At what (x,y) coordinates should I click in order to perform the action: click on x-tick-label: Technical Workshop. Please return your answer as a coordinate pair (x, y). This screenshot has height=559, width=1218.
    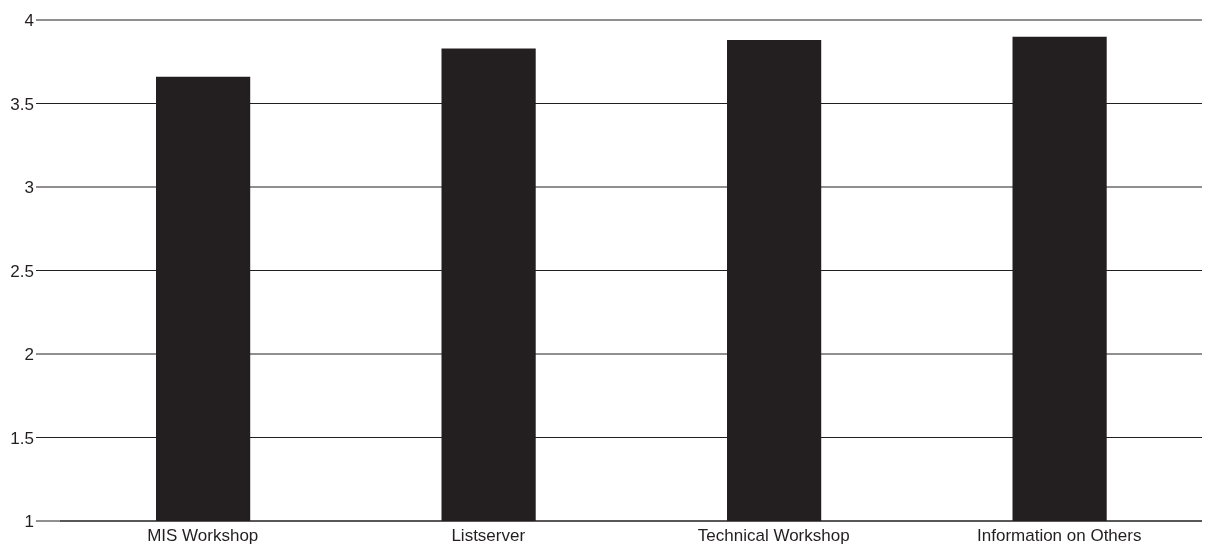
    Looking at the image, I should click on (773, 536).